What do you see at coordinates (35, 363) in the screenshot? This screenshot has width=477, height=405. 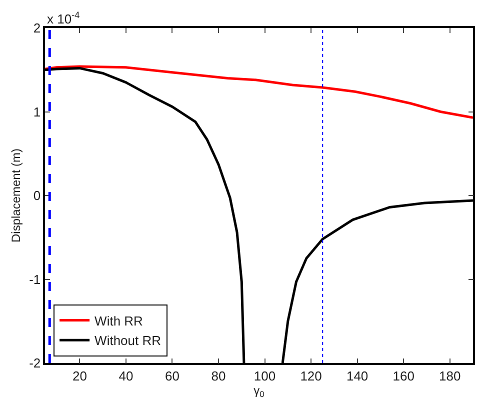 I see `y-tick-label: -2` at bounding box center [35, 363].